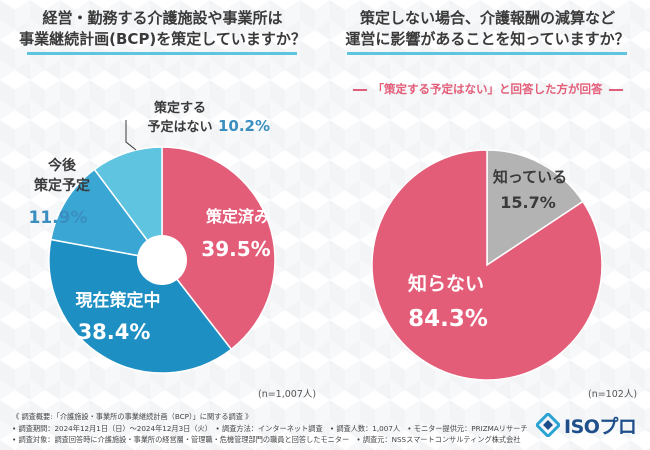 The width and height of the screenshot is (650, 450). What do you see at coordinates (162, 260) in the screenshot?
I see `left-donut-hole` at bounding box center [162, 260].